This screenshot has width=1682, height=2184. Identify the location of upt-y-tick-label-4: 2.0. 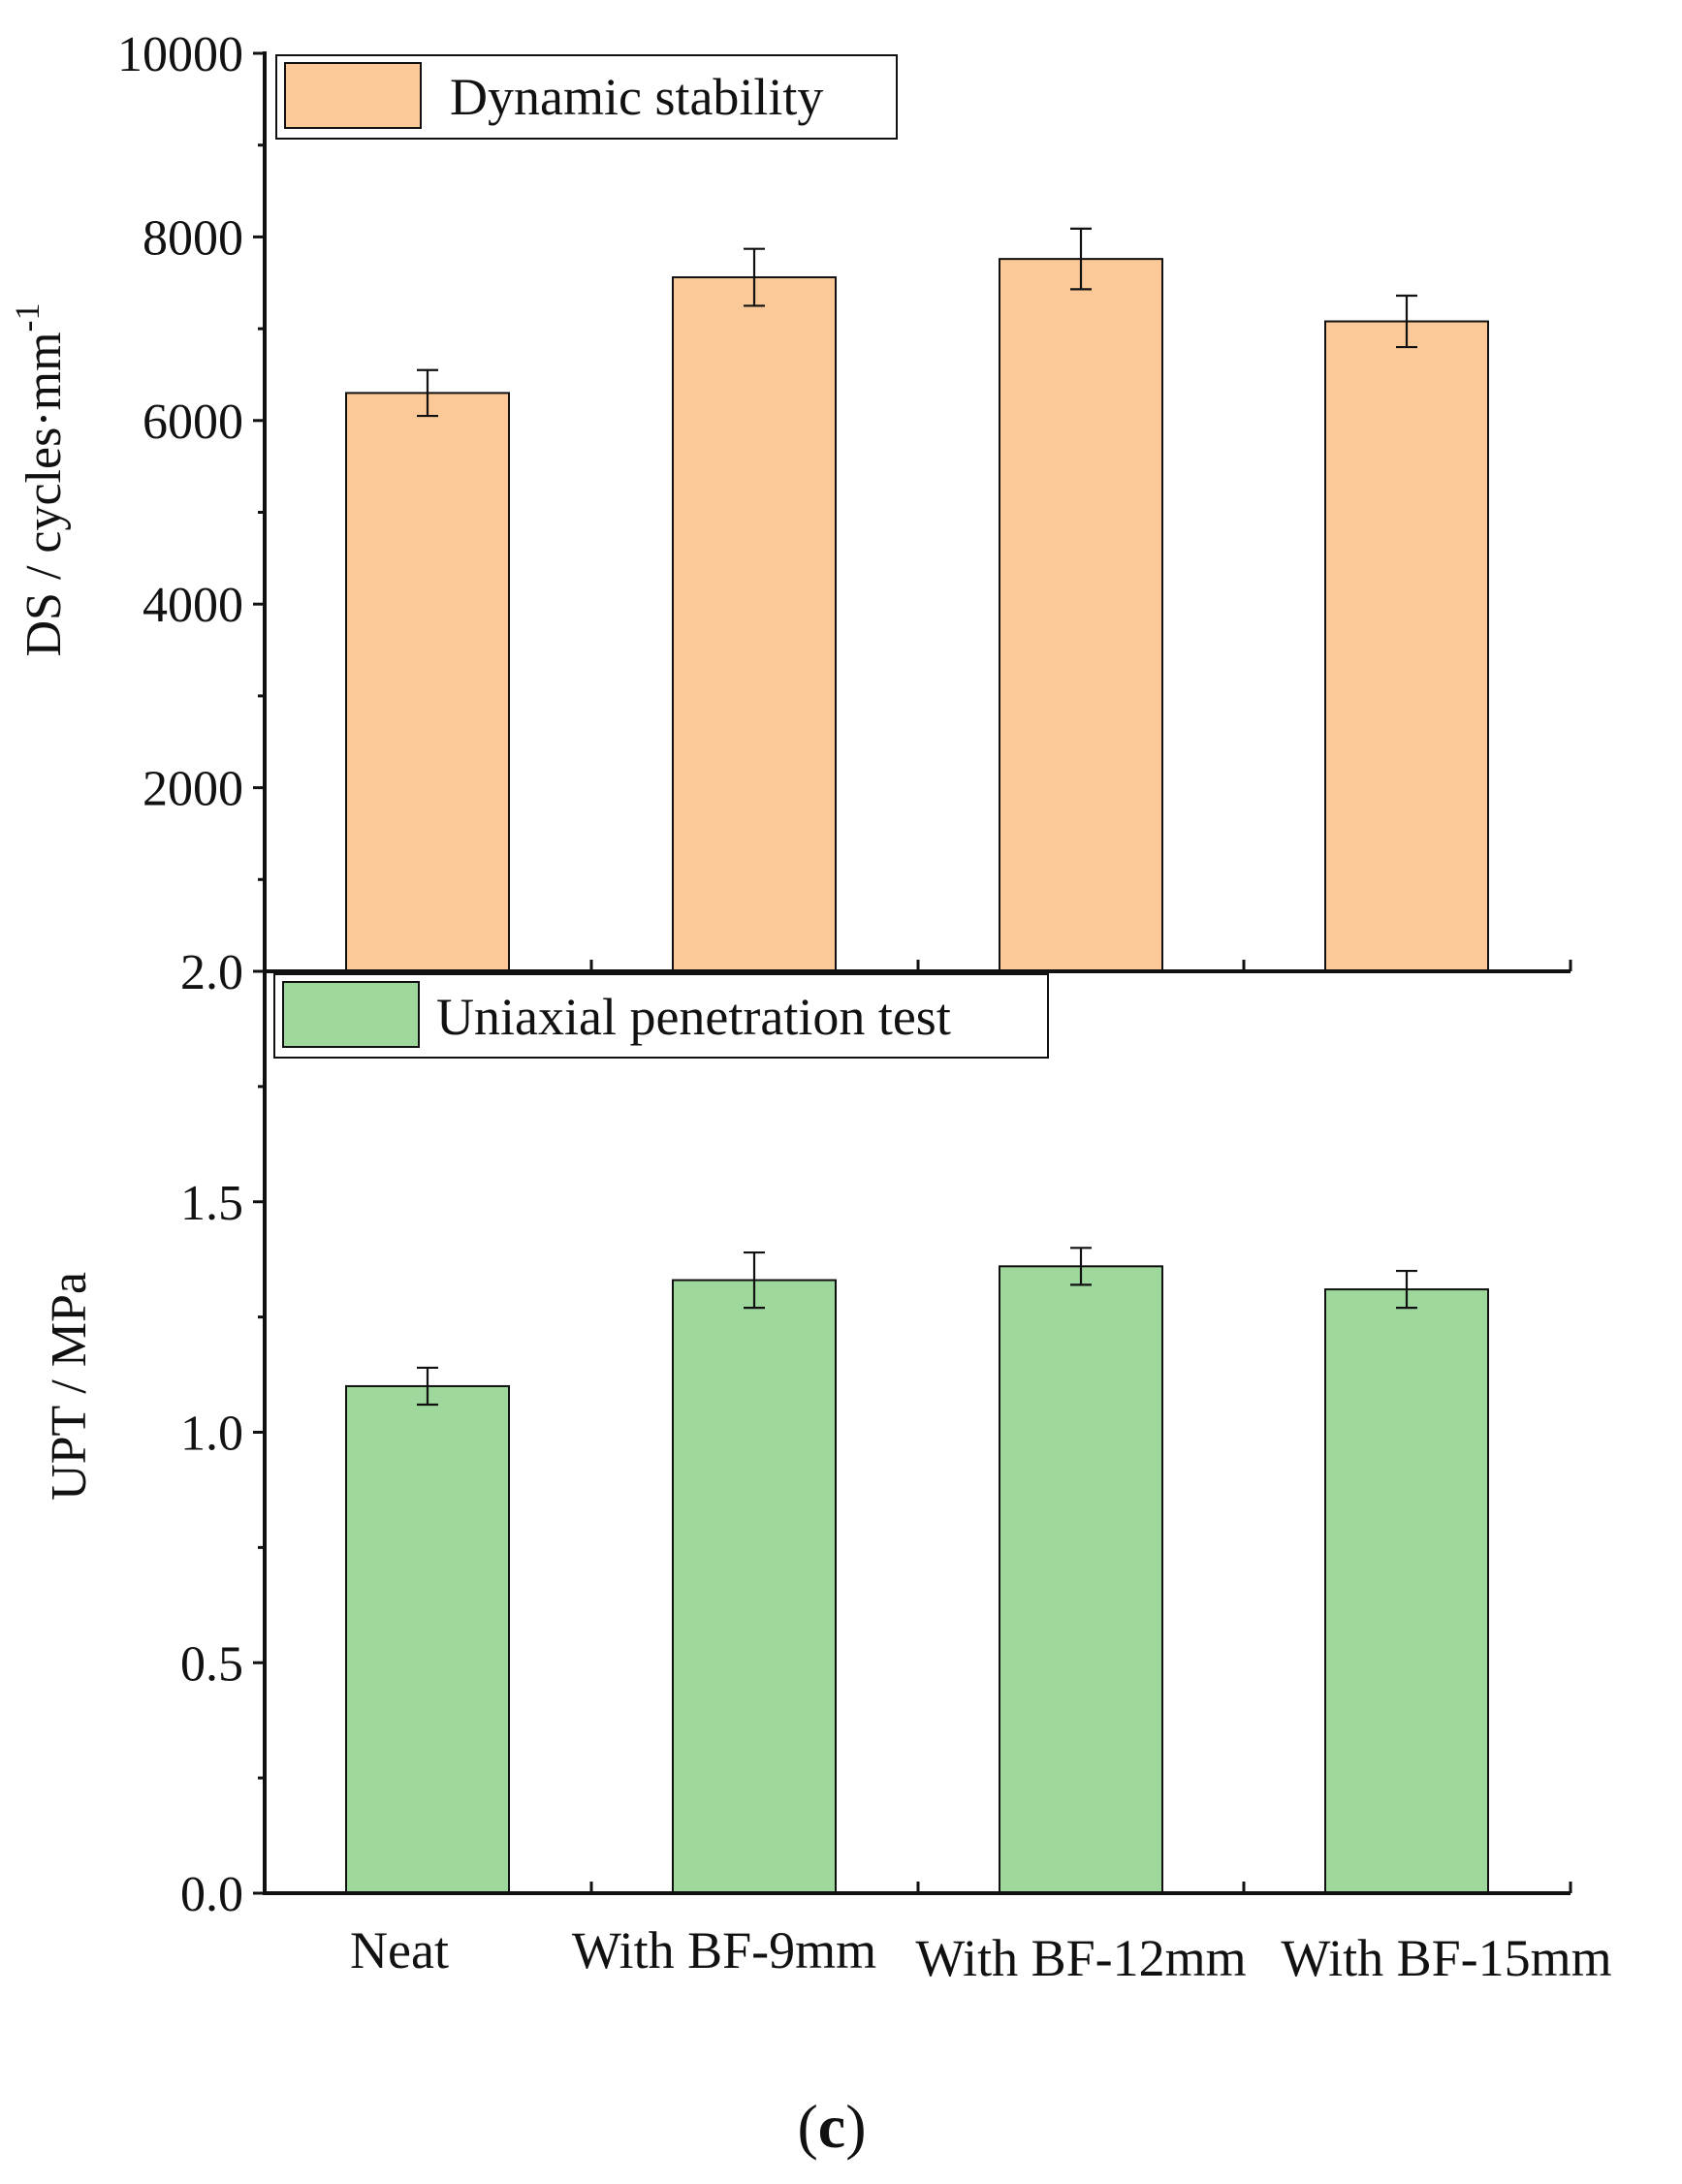
(211, 973).